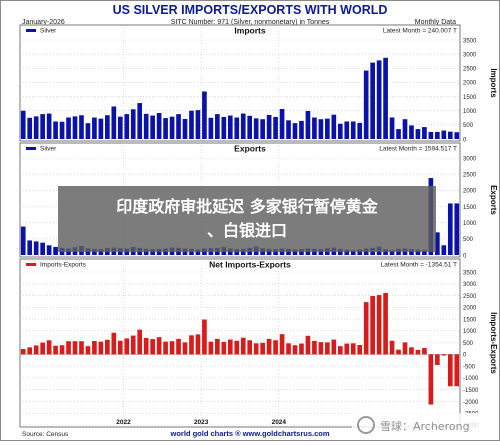  I want to click on chart-title: US SILVER IMPORTS/EXPORTS WITH WORLD, so click(250, 10).